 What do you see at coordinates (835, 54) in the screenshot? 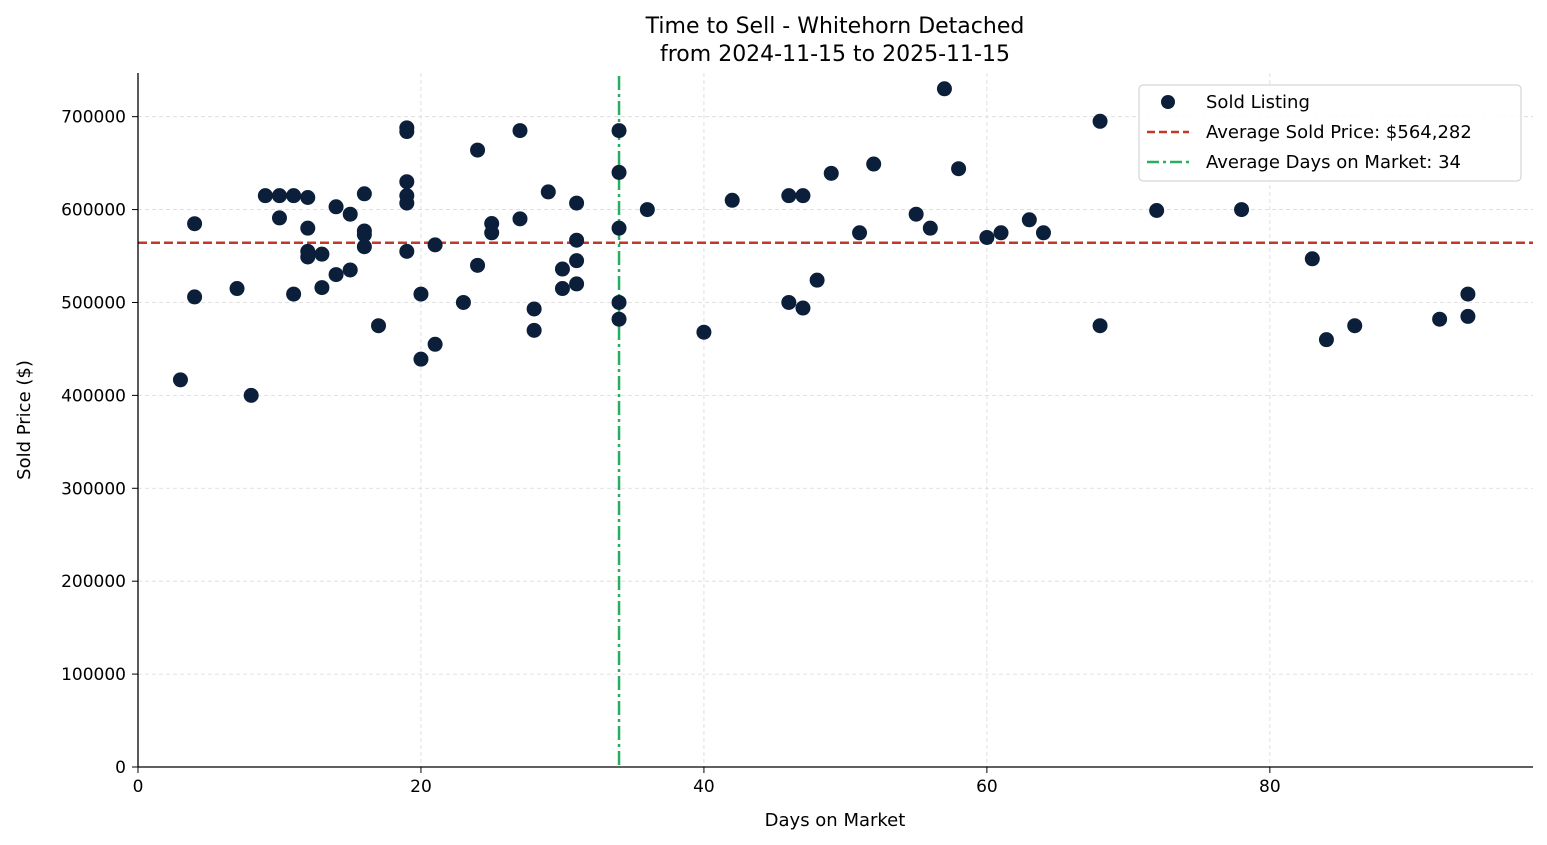
I see `chart-subtitle: from 2024-11-15 to 2025-11-15` at bounding box center [835, 54].